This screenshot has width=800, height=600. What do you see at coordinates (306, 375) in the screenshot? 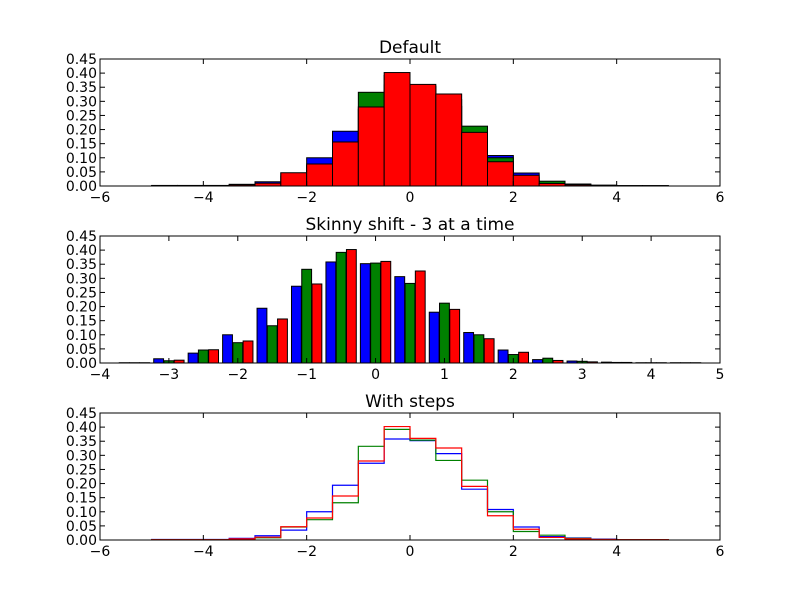
I see `x-tick-label: −1` at bounding box center [306, 375].